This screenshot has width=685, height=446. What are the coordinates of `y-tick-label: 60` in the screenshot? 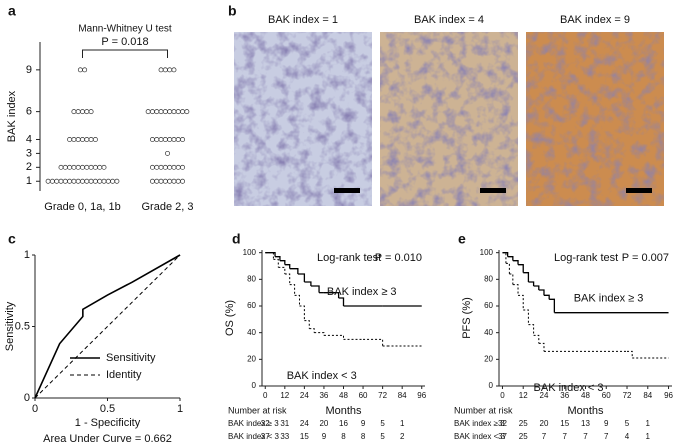 It's located at (488, 305).